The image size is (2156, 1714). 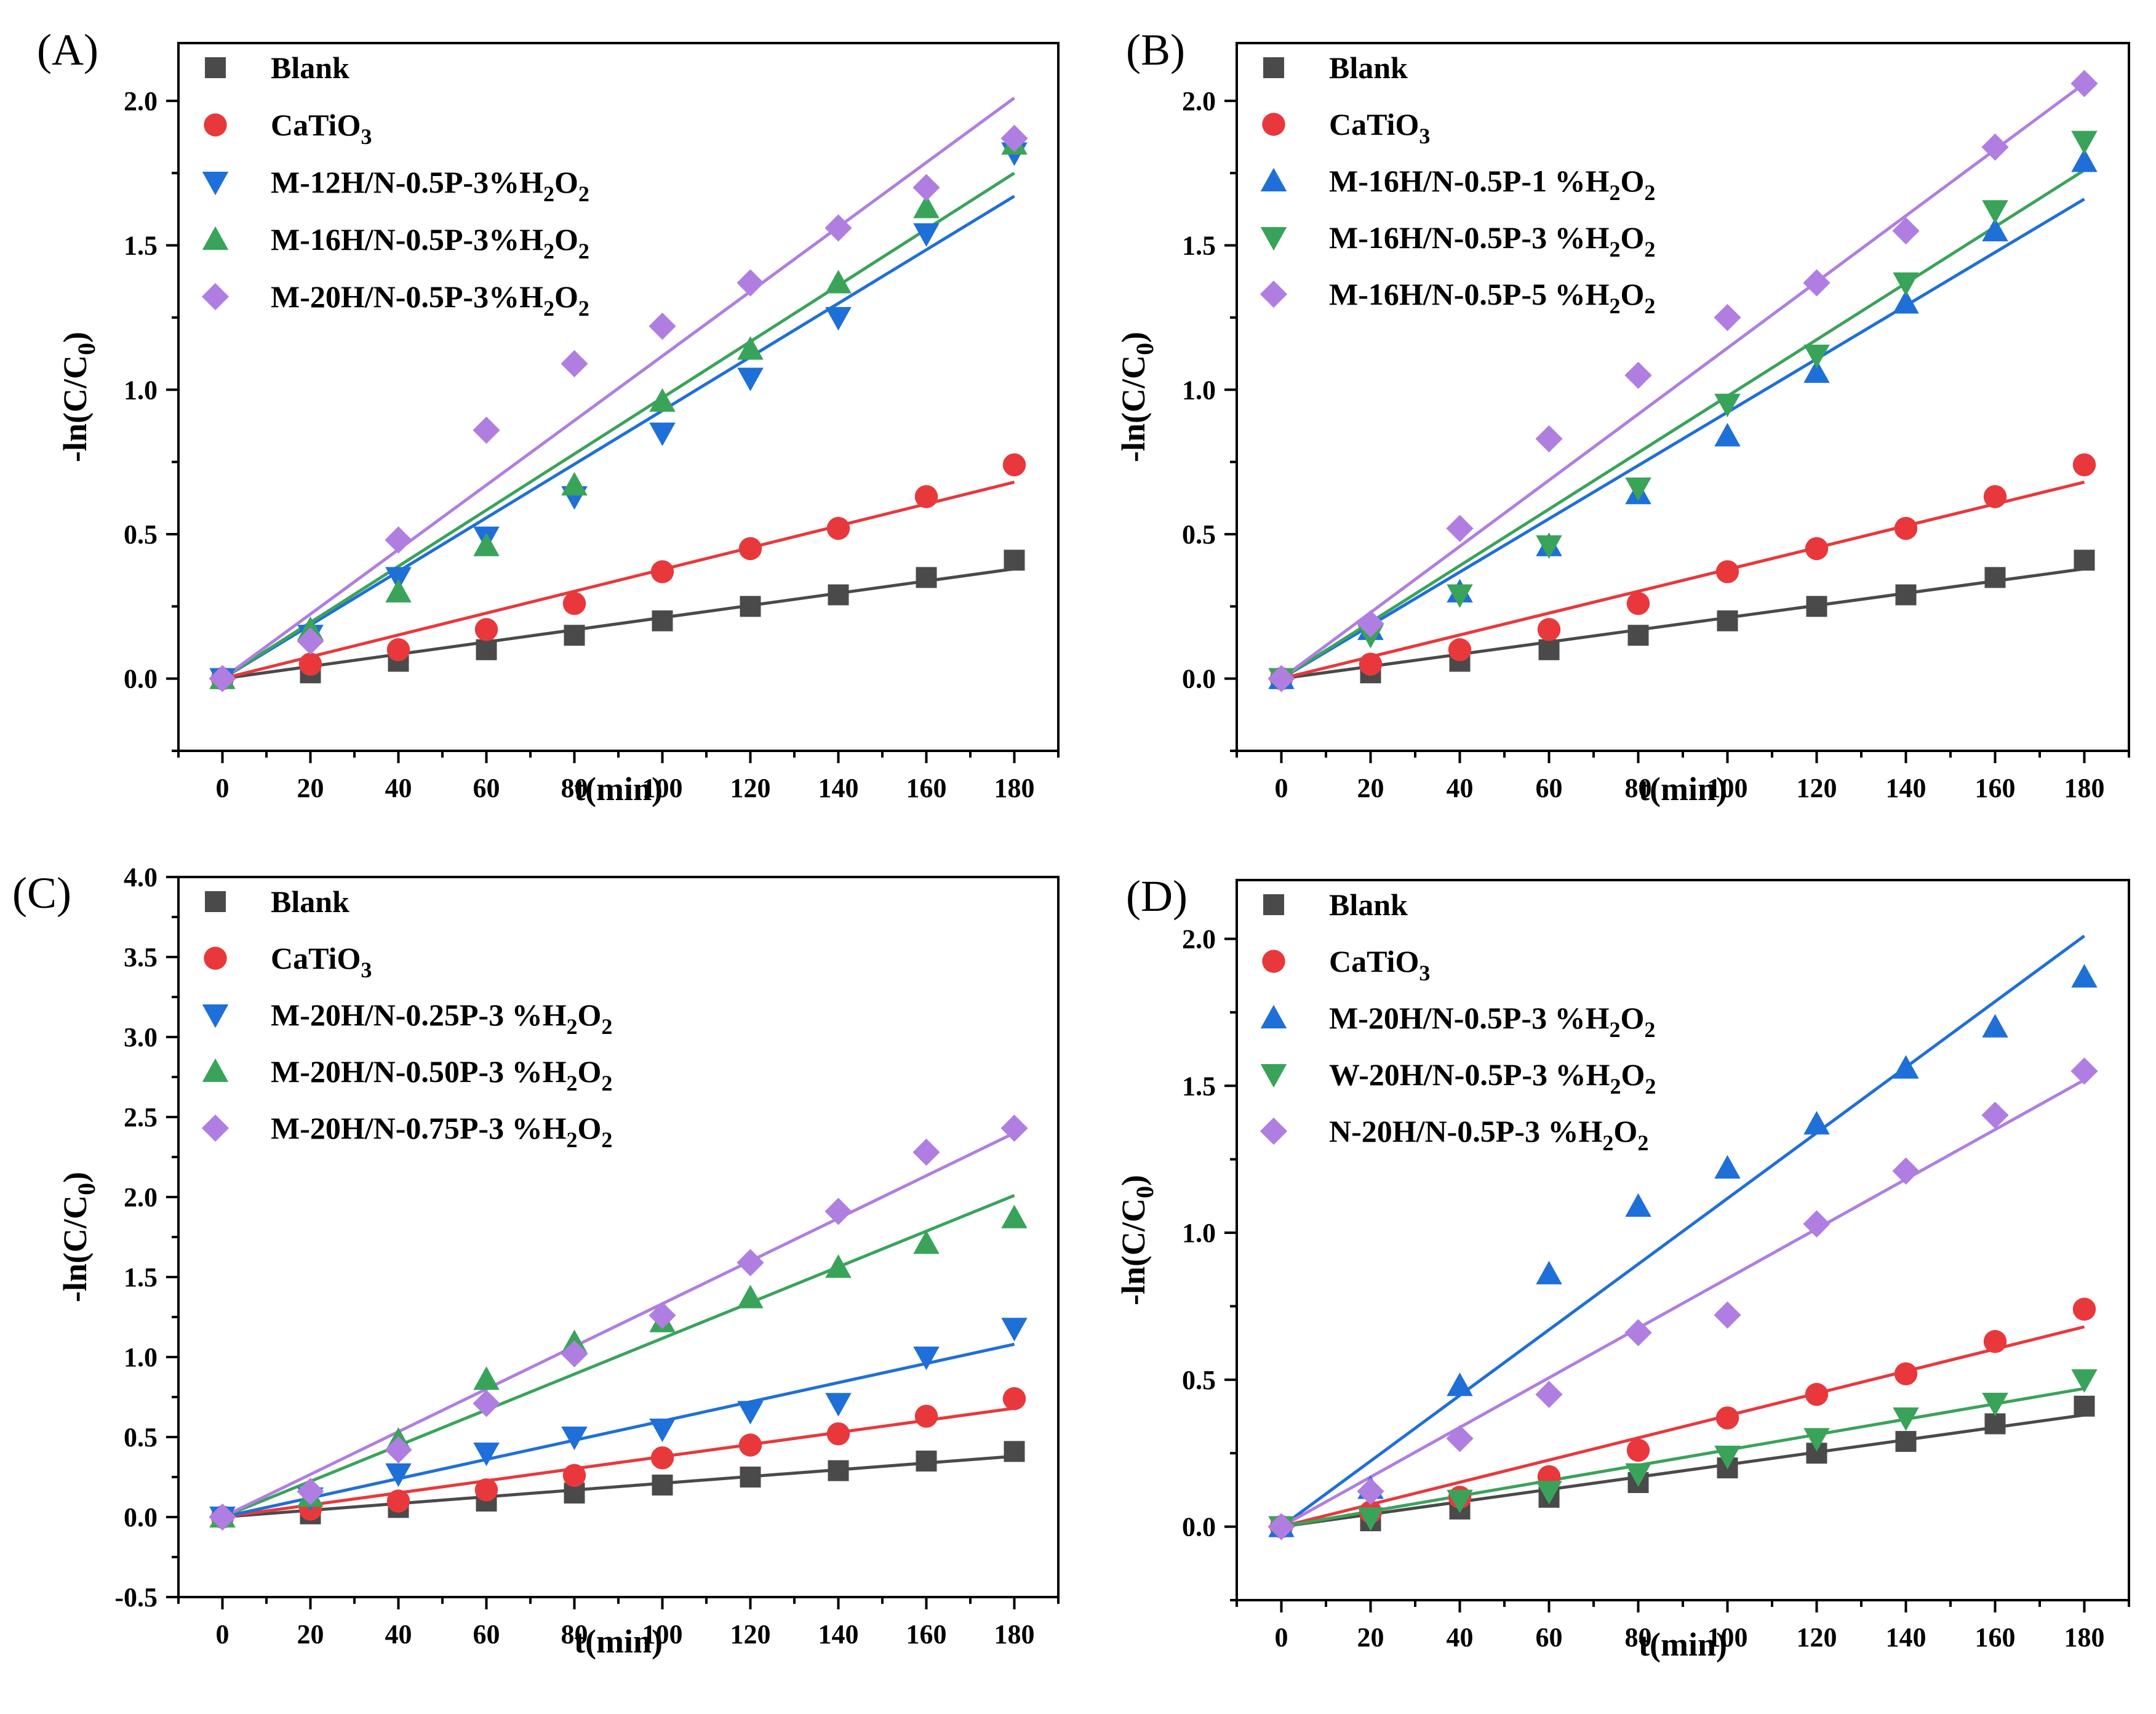 I want to click on legend-label: N-20H/N-0.5P-3 %H2O2, so click(x=1488, y=1134).